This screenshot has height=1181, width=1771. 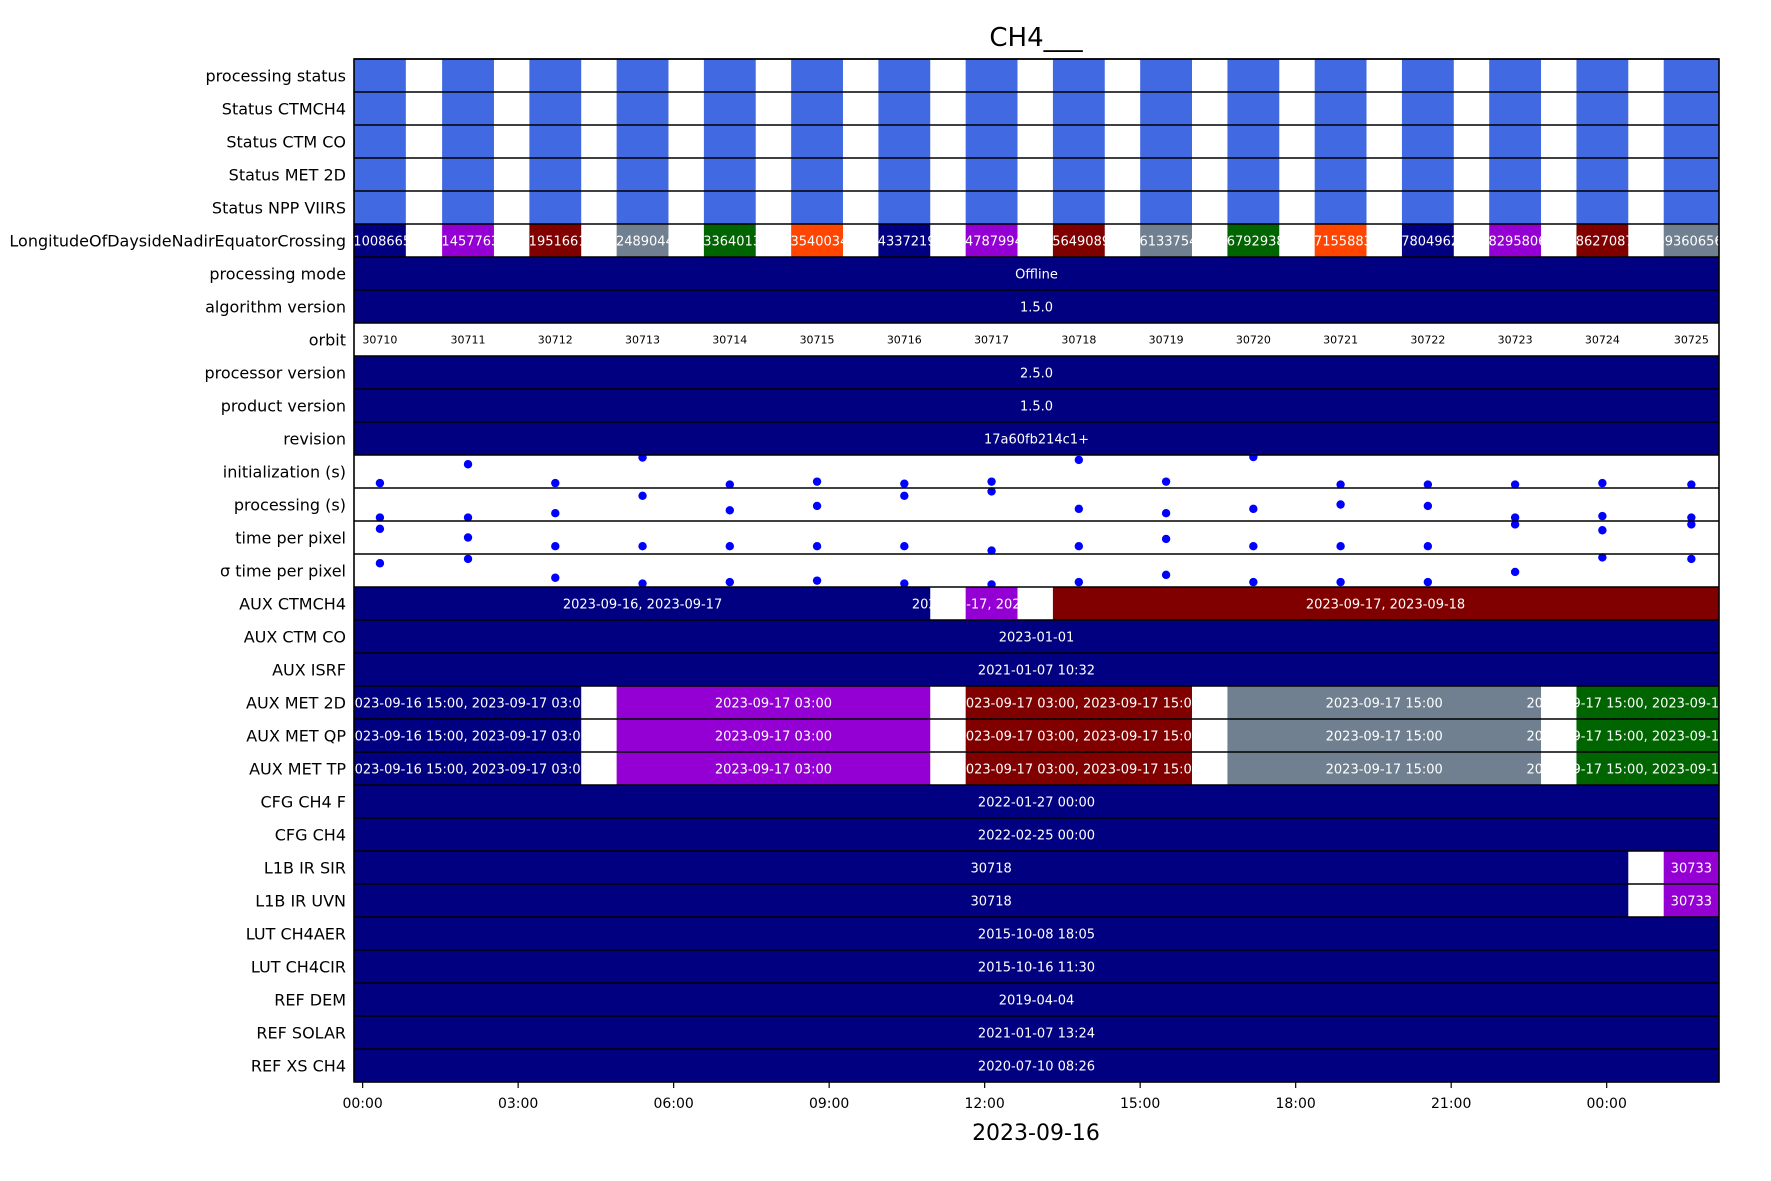 I want to click on row-label: algorithm version, so click(x=275, y=307).